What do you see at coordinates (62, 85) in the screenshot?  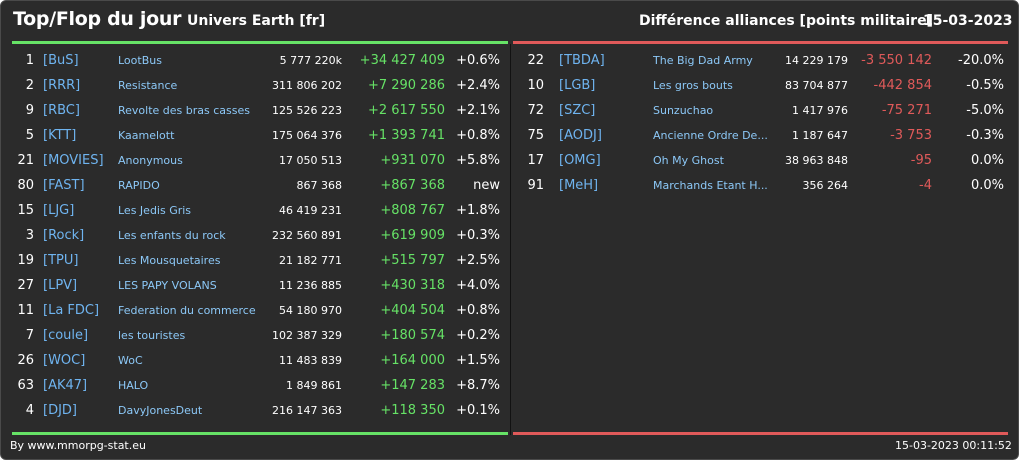 I see `alliance-tag-link: [RRR]` at bounding box center [62, 85].